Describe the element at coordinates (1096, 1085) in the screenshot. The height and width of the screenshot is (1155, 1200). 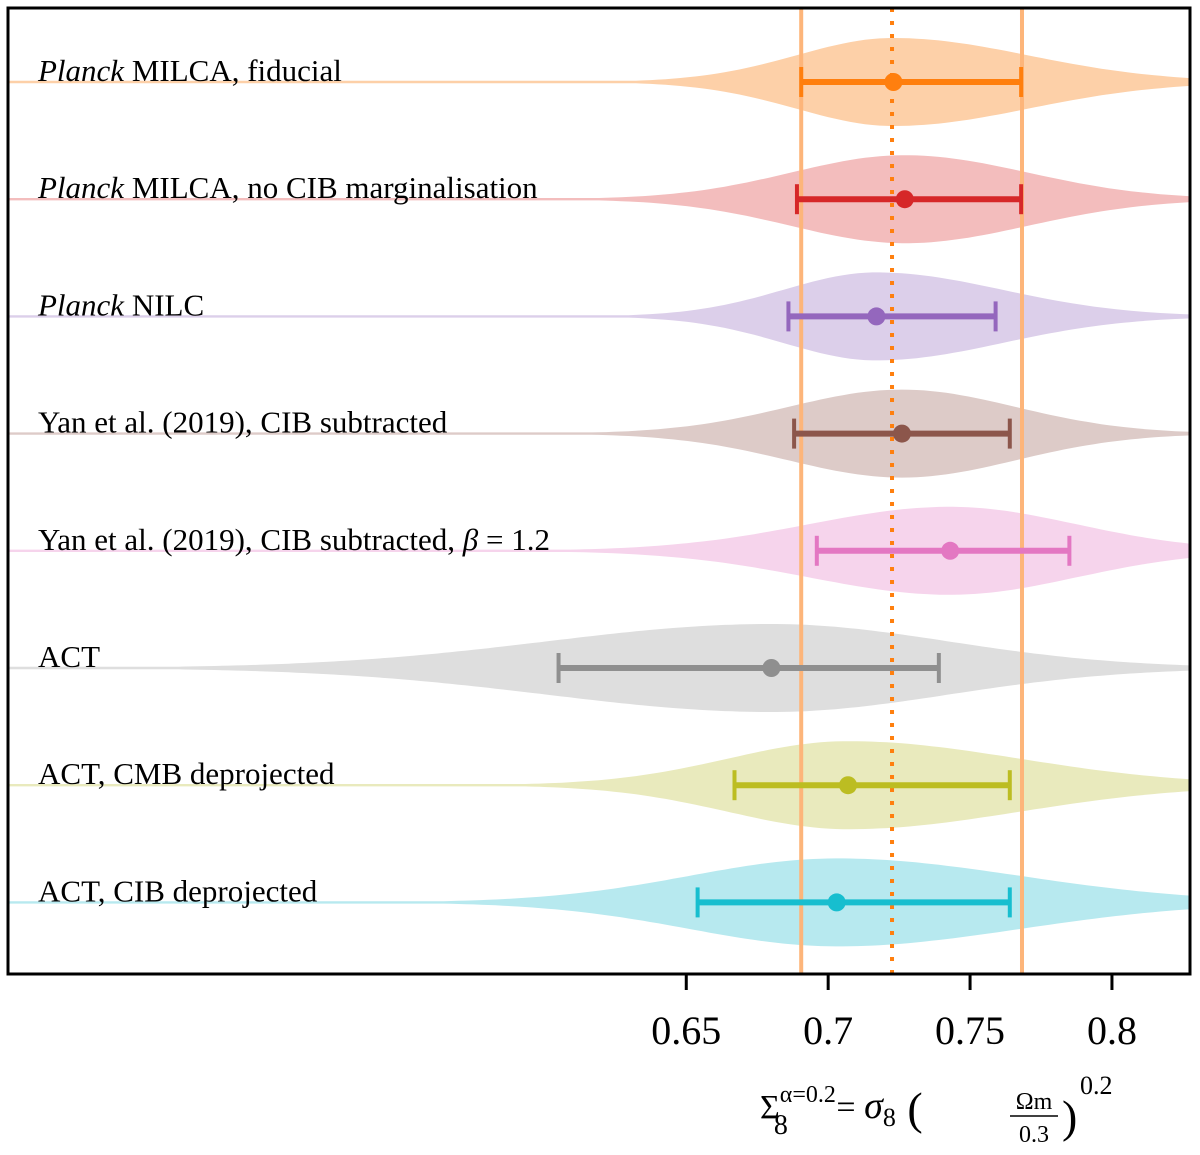
I see `x-label-exponent: 0.2` at that location.